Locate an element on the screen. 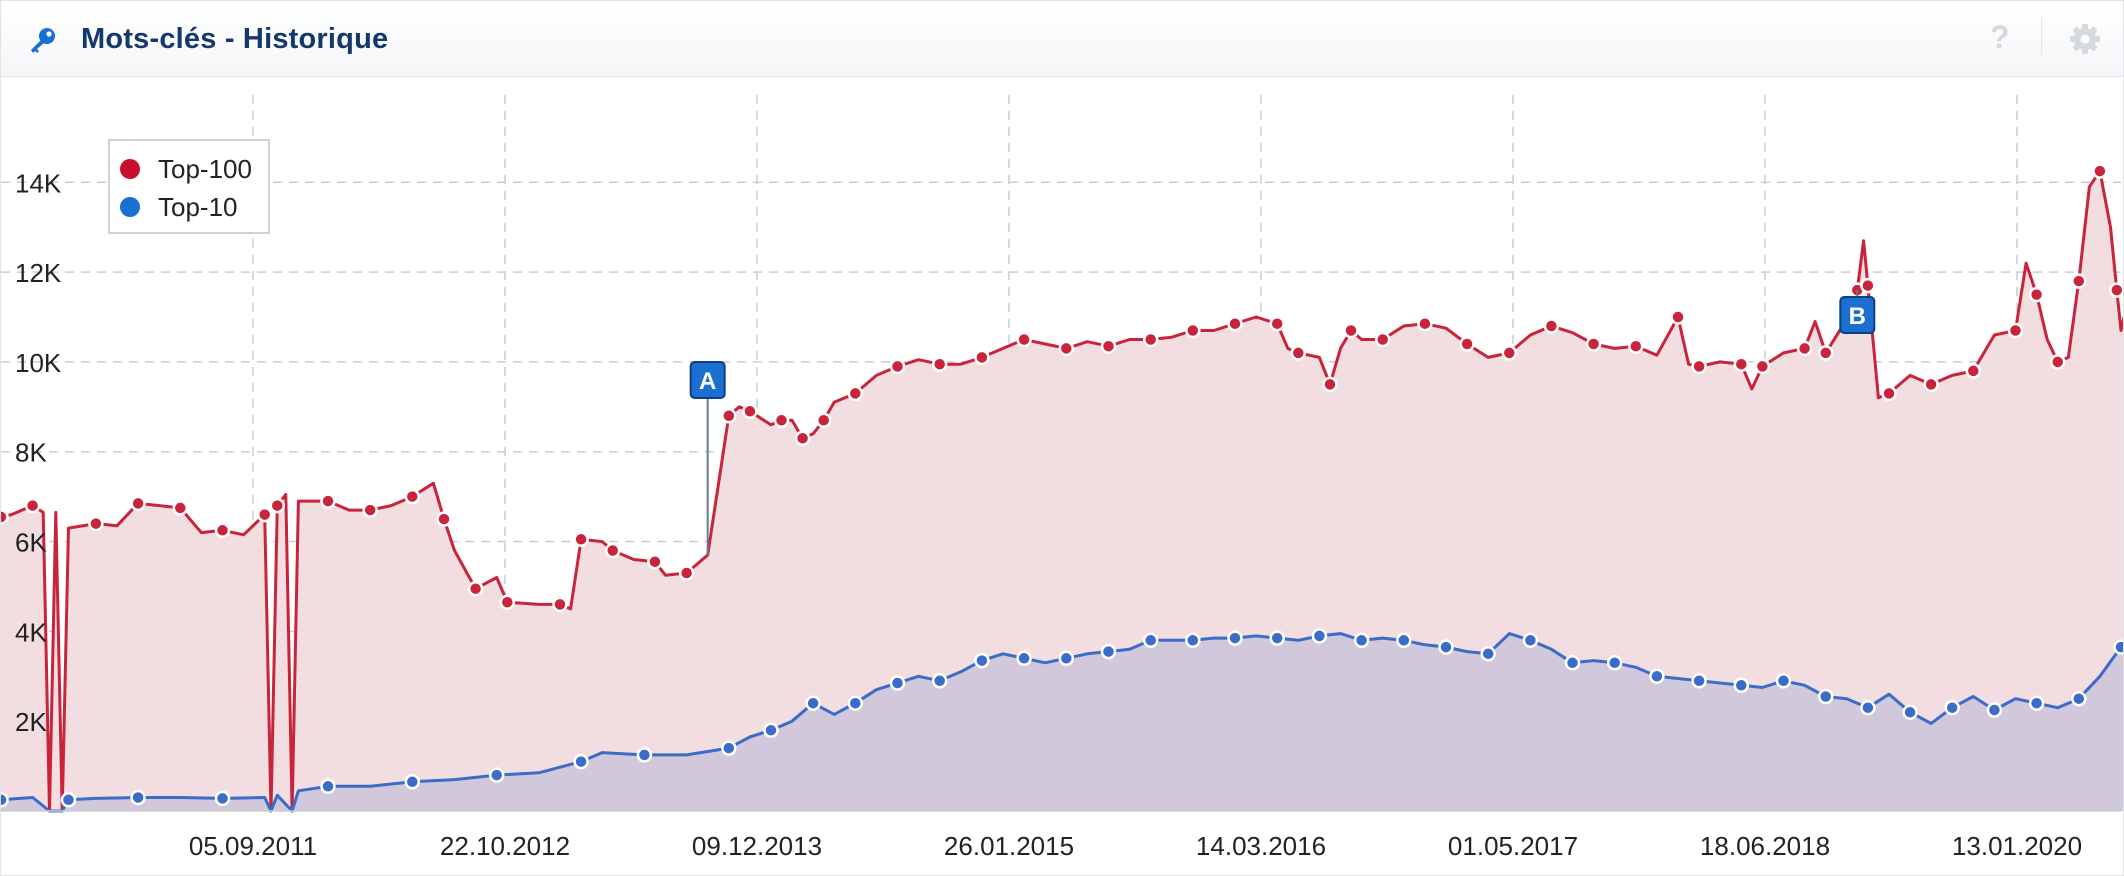 The width and height of the screenshot is (2124, 876). gear-icon is located at coordinates (2085, 39).